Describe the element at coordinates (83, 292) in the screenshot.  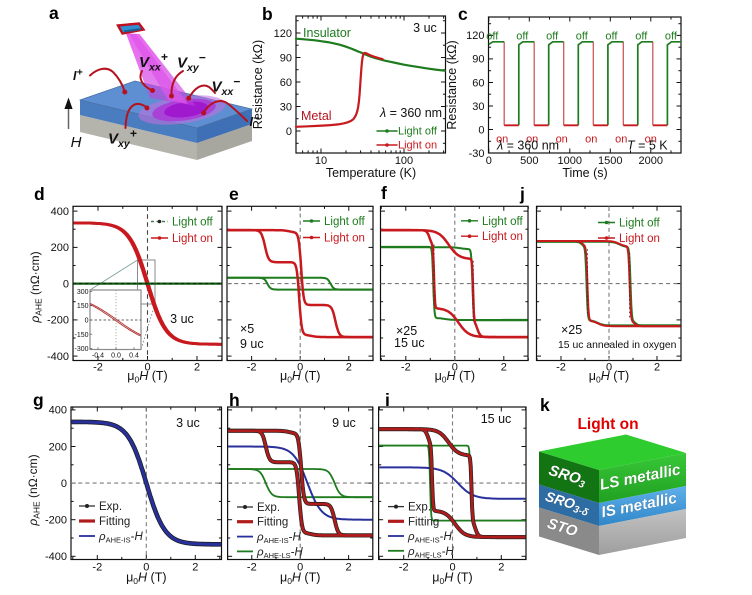
I see `svg-text: 300` at that location.